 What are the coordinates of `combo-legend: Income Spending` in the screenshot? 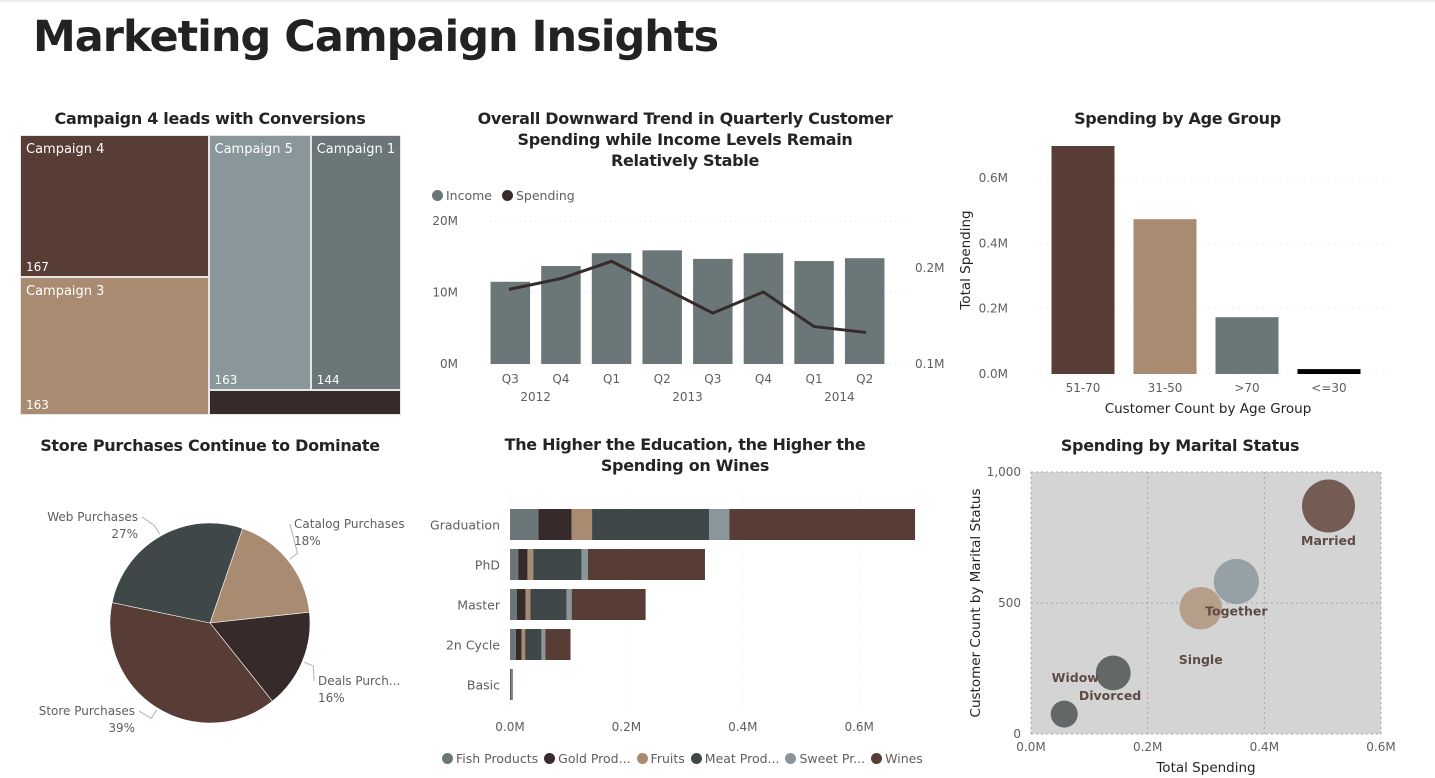 It's located at (506, 196).